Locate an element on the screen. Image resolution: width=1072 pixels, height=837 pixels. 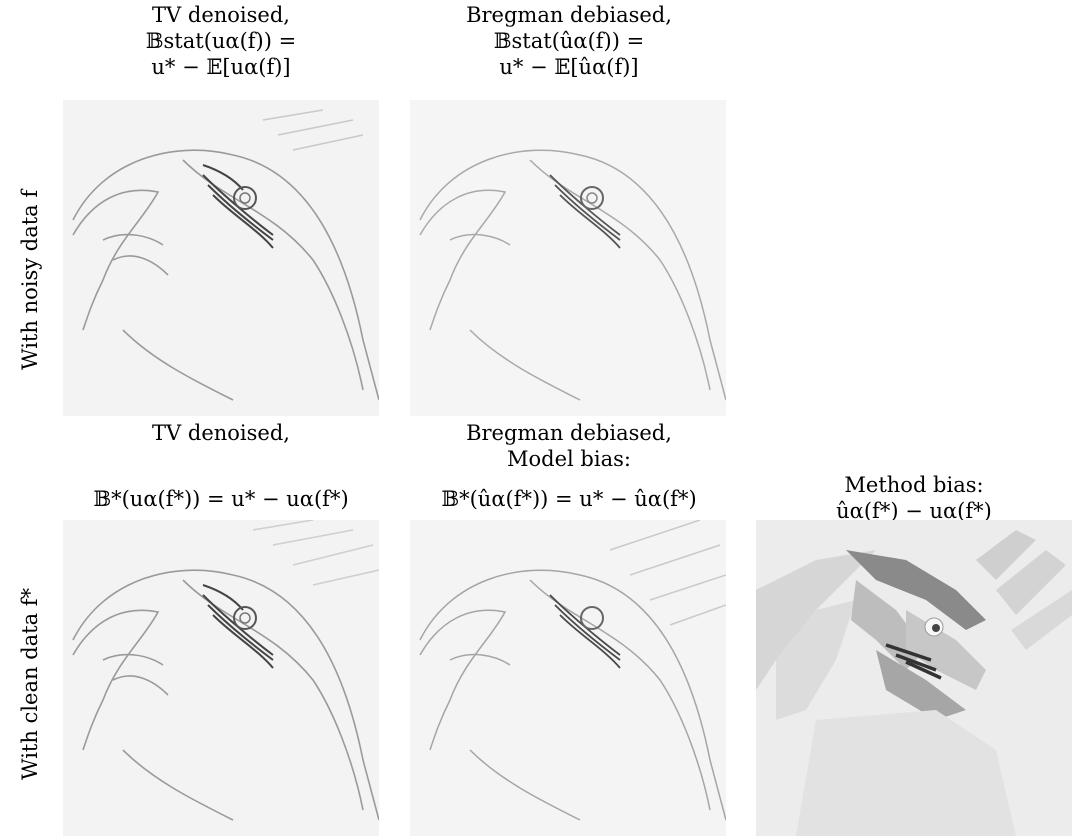
caption-line: Method bias: is located at coordinates (914, 485).